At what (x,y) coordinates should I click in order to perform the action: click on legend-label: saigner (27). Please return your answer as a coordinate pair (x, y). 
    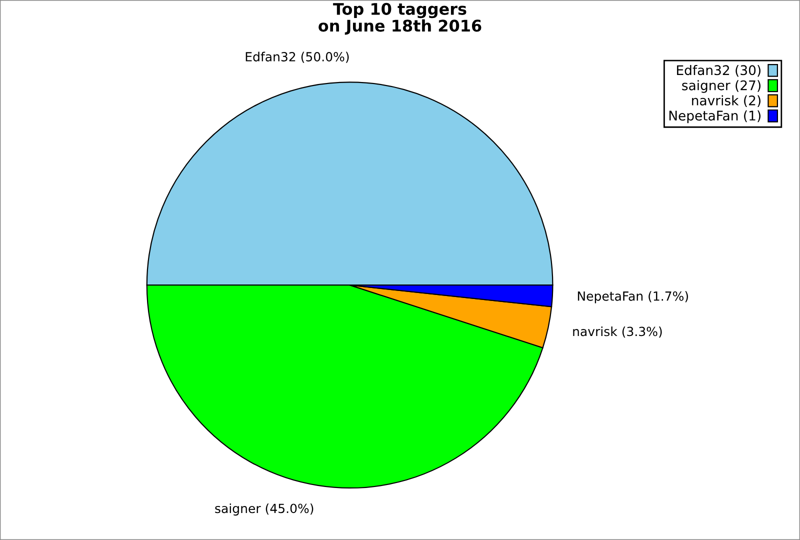
    Looking at the image, I should click on (721, 86).